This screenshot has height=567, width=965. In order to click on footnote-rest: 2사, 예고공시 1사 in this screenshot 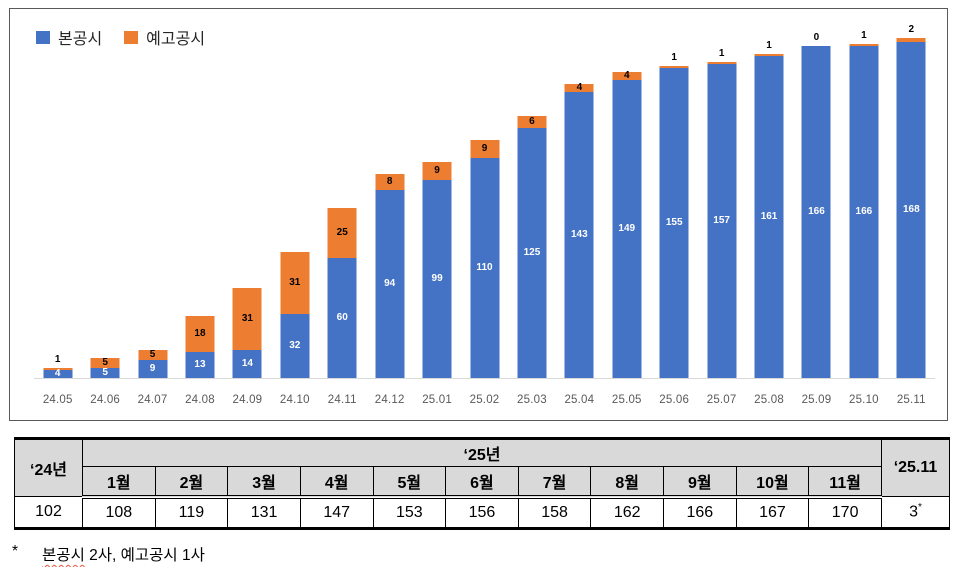, I will do `click(144, 555)`.